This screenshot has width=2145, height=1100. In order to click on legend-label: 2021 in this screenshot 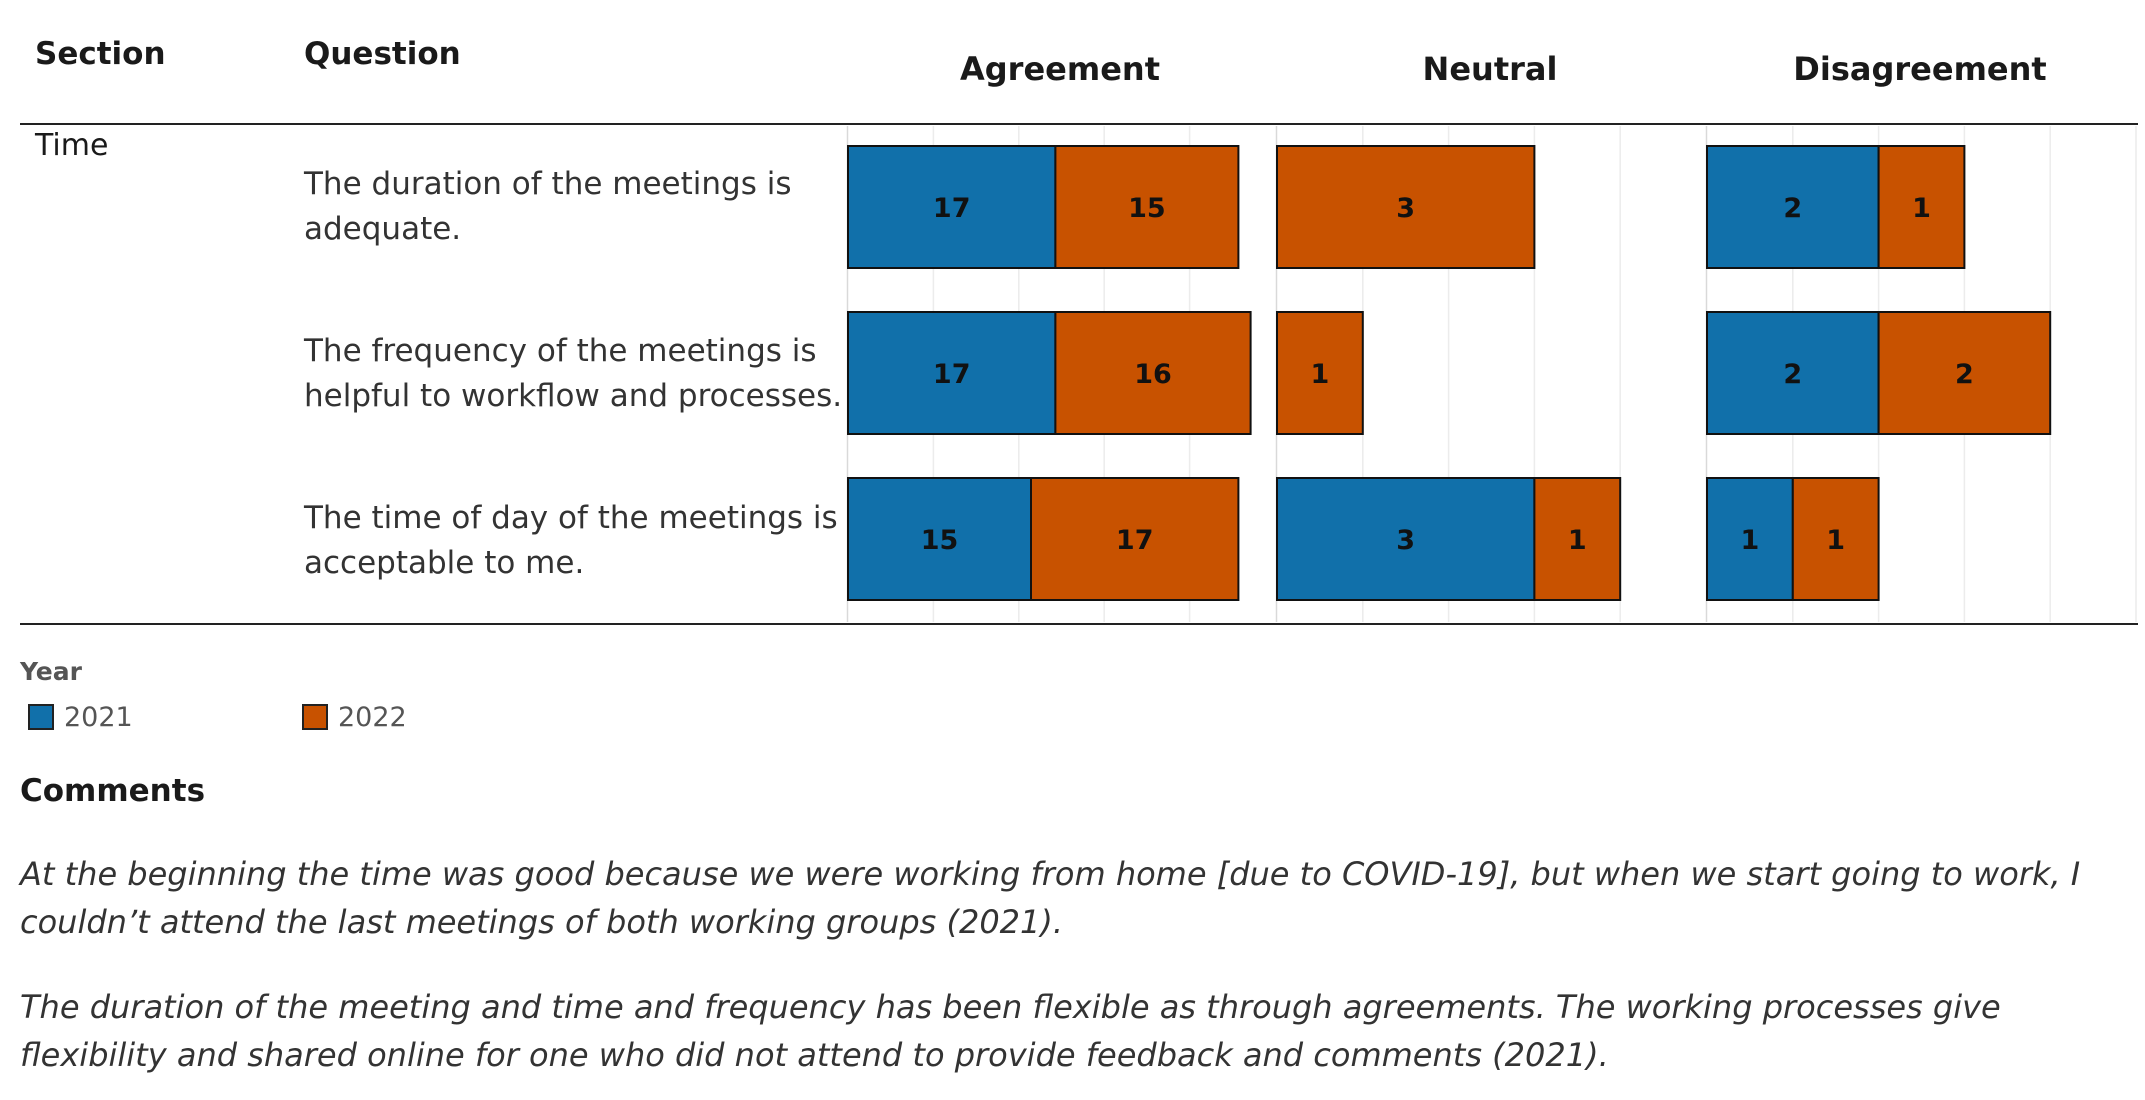, I will do `click(98, 717)`.